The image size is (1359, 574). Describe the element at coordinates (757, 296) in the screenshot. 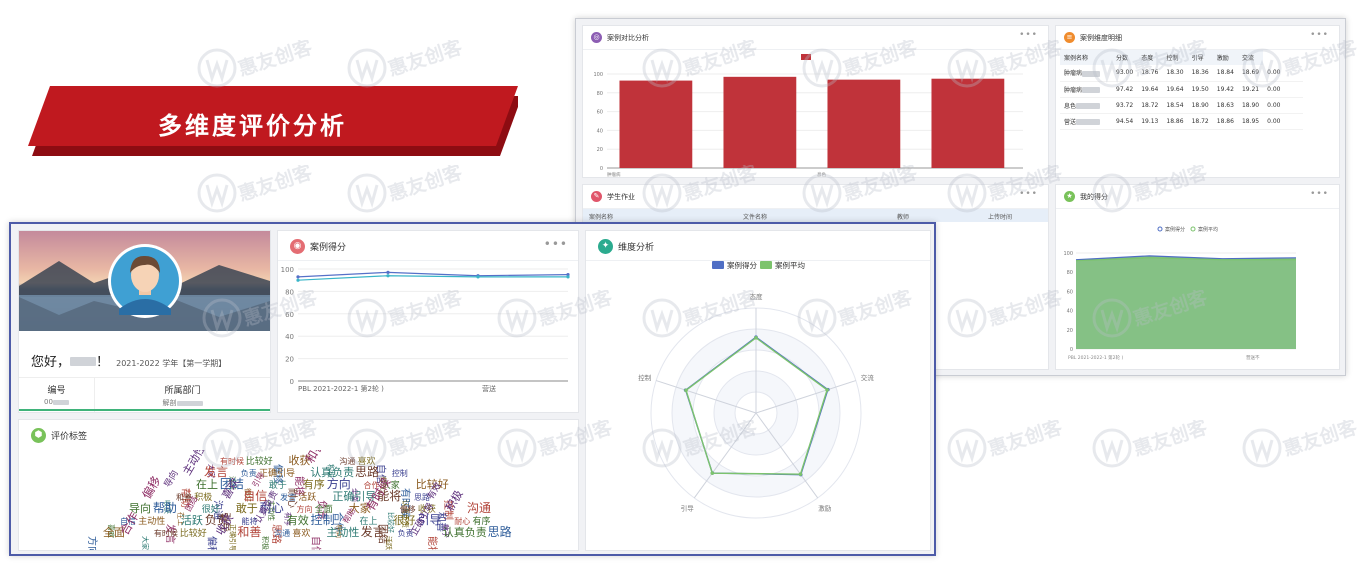

I see `radar-axis-label: 态度` at that location.